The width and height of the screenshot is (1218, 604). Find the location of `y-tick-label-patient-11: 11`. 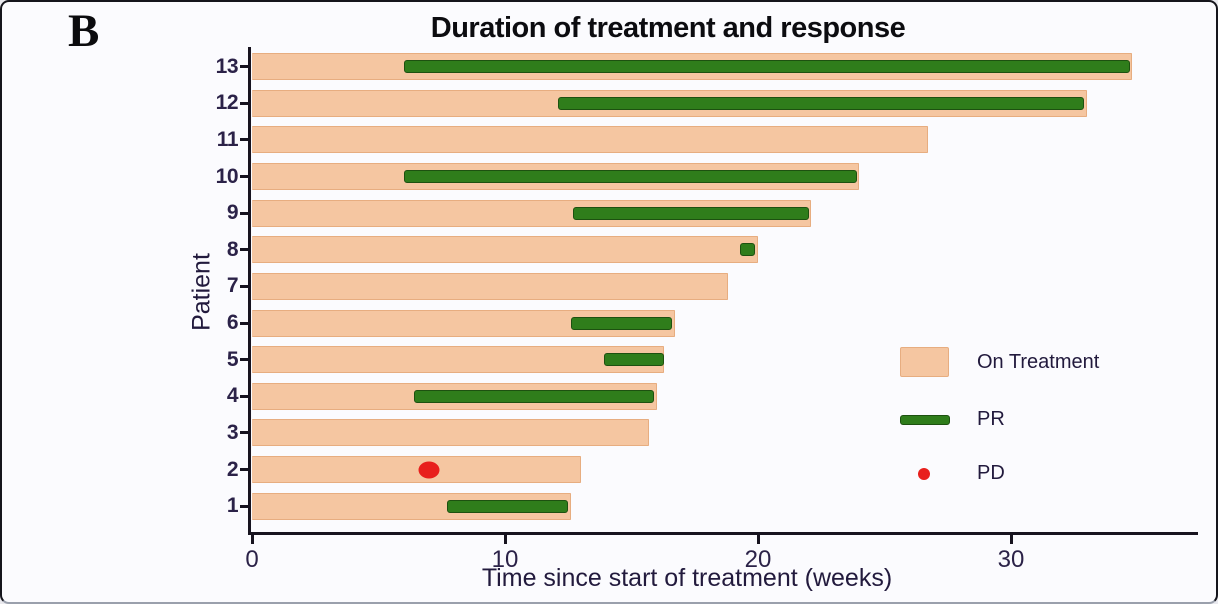

y-tick-label-patient-11: 11 is located at coordinates (227, 139).